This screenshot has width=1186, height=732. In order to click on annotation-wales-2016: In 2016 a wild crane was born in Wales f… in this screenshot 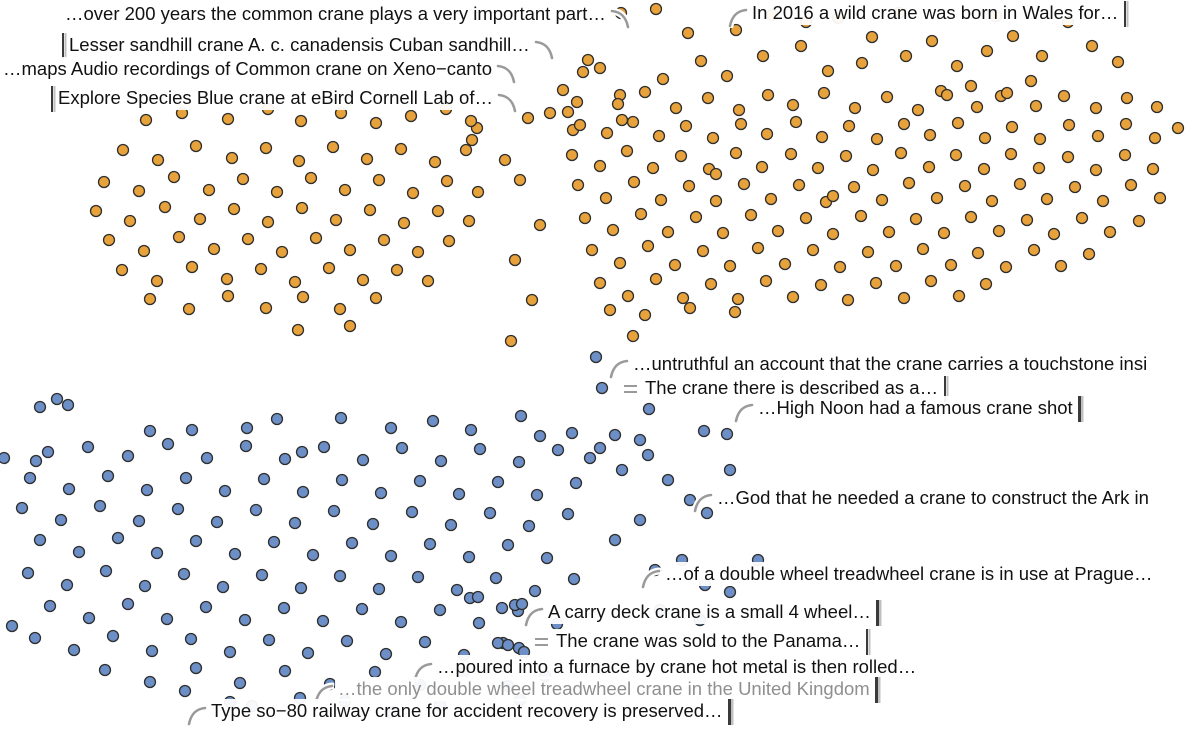, I will do `click(926, 15)`.